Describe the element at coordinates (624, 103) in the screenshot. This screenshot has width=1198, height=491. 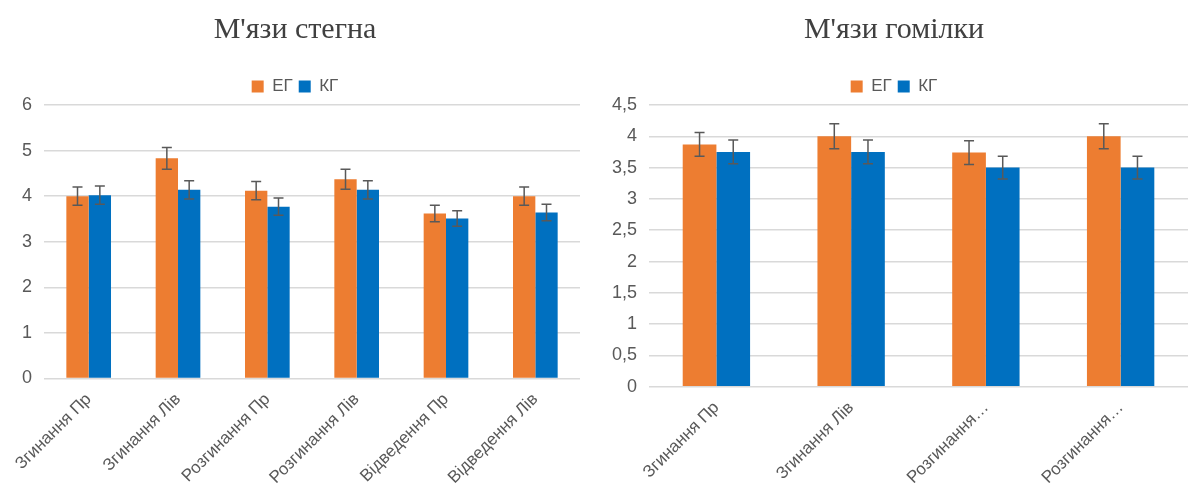
I see `y-tick-label: 4,5` at that location.